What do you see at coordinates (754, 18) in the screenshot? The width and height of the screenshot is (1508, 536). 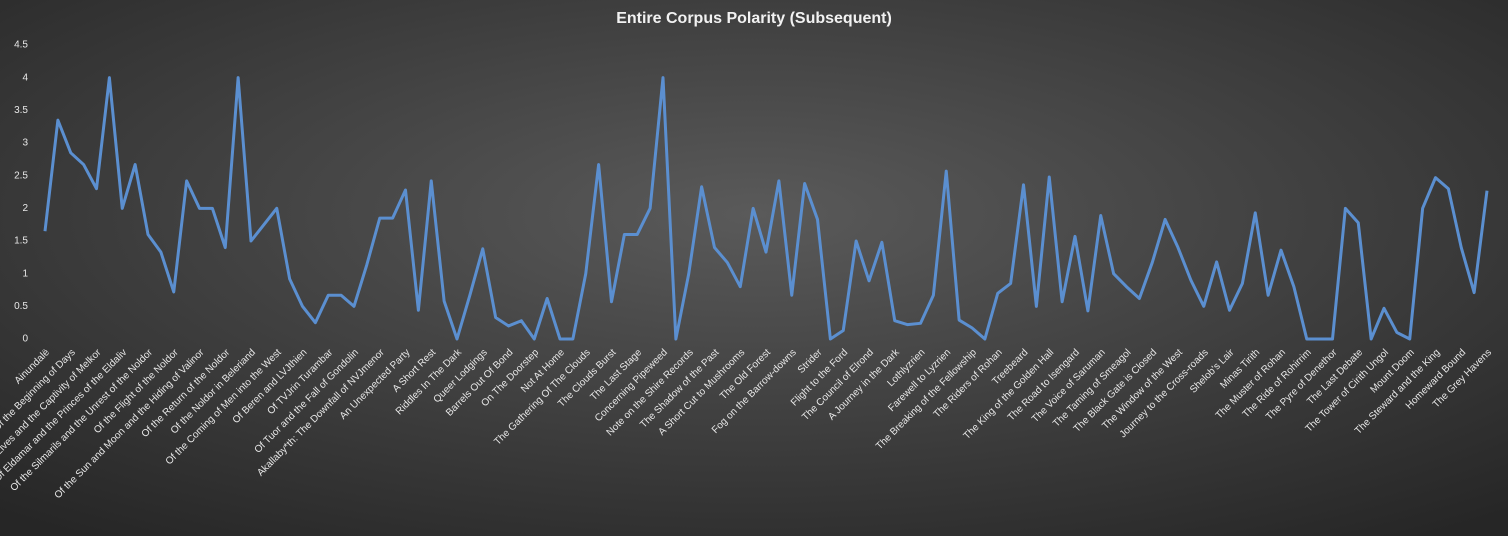 I see `chart-title: Entire Corpus Polarity (Subsequent)` at bounding box center [754, 18].